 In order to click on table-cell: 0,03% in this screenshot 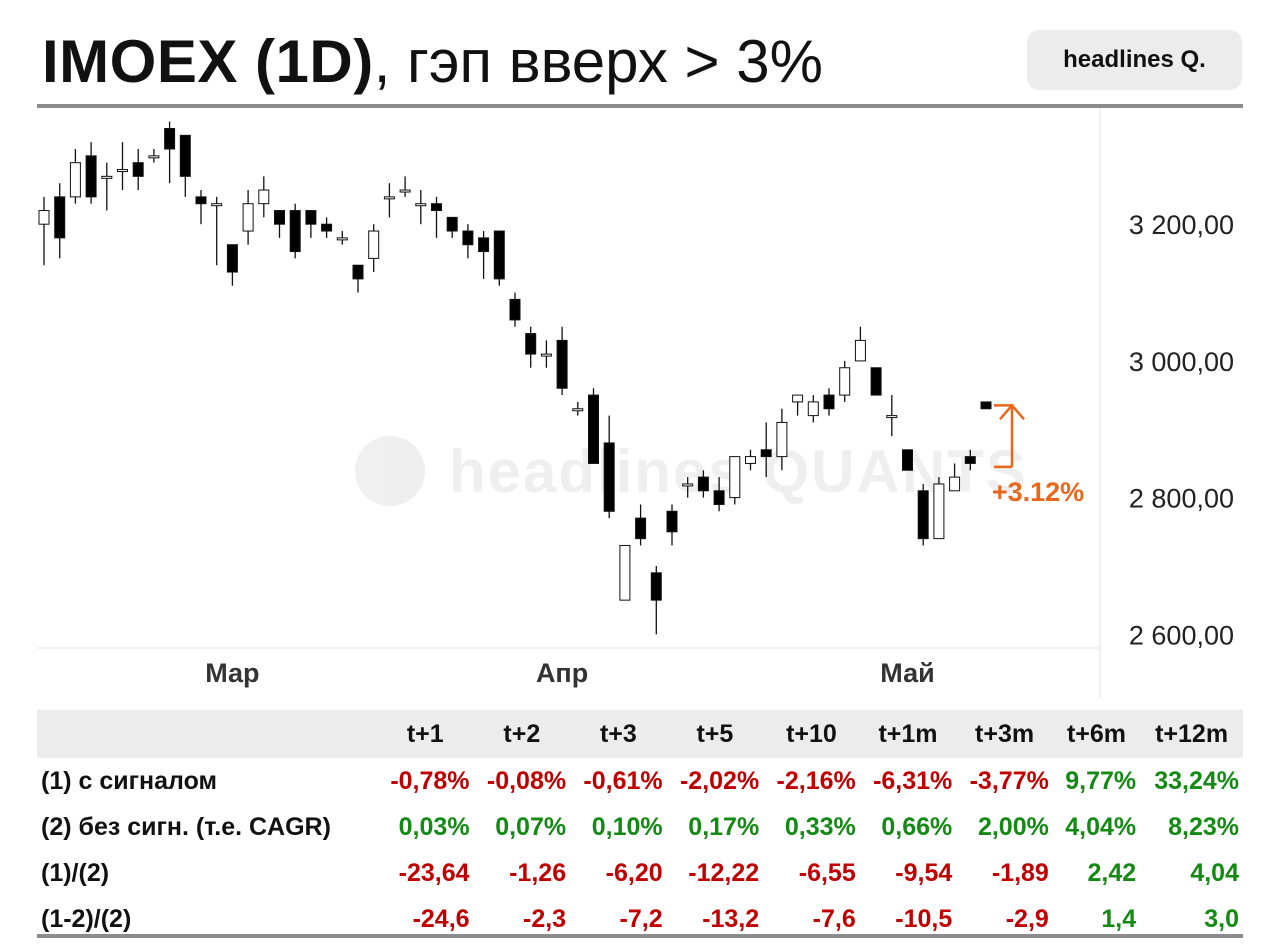, I will do `click(434, 826)`.